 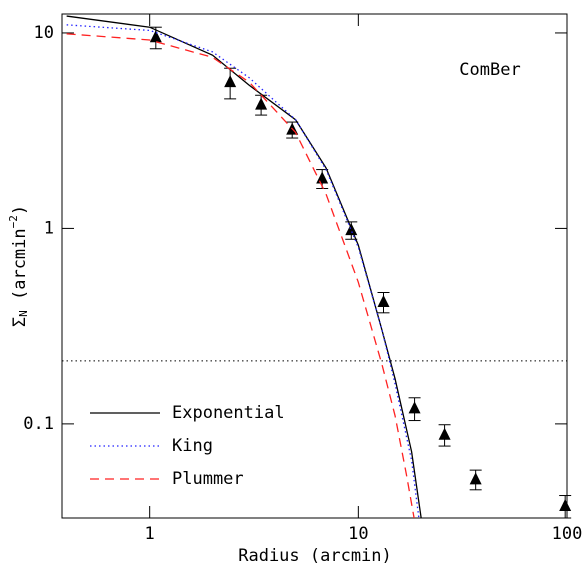 I want to click on y-label-part: (arcmin, so click(x=20, y=269).